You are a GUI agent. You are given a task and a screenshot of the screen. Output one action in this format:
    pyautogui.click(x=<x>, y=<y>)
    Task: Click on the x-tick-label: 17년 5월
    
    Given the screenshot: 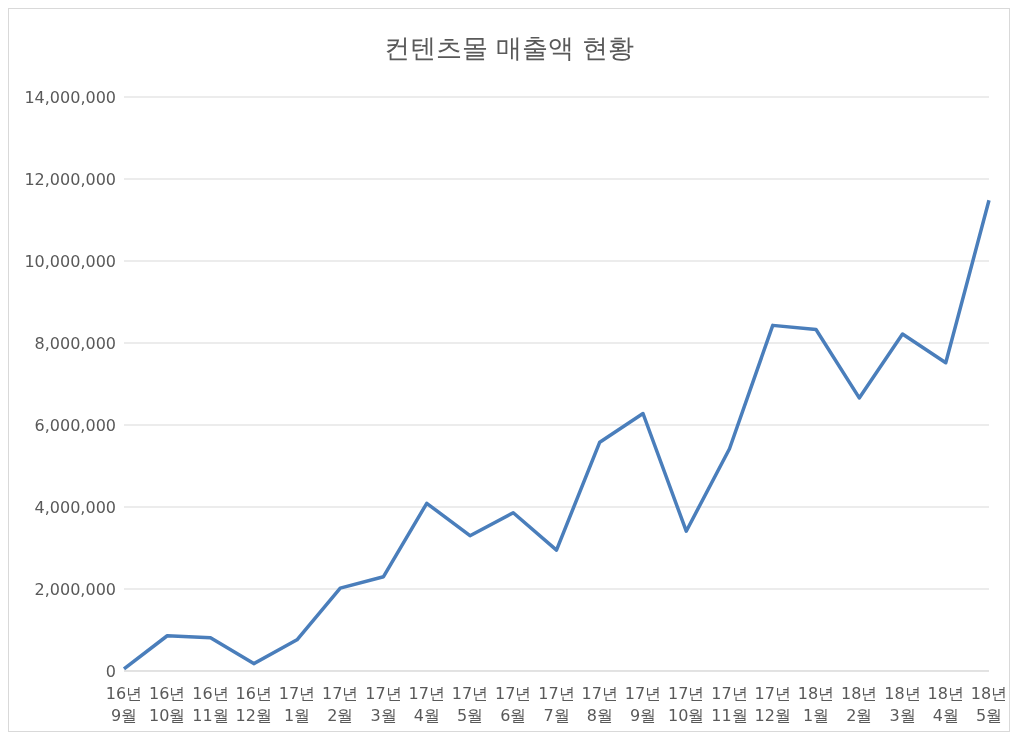 What is the action you would take?
    pyautogui.click(x=470, y=704)
    